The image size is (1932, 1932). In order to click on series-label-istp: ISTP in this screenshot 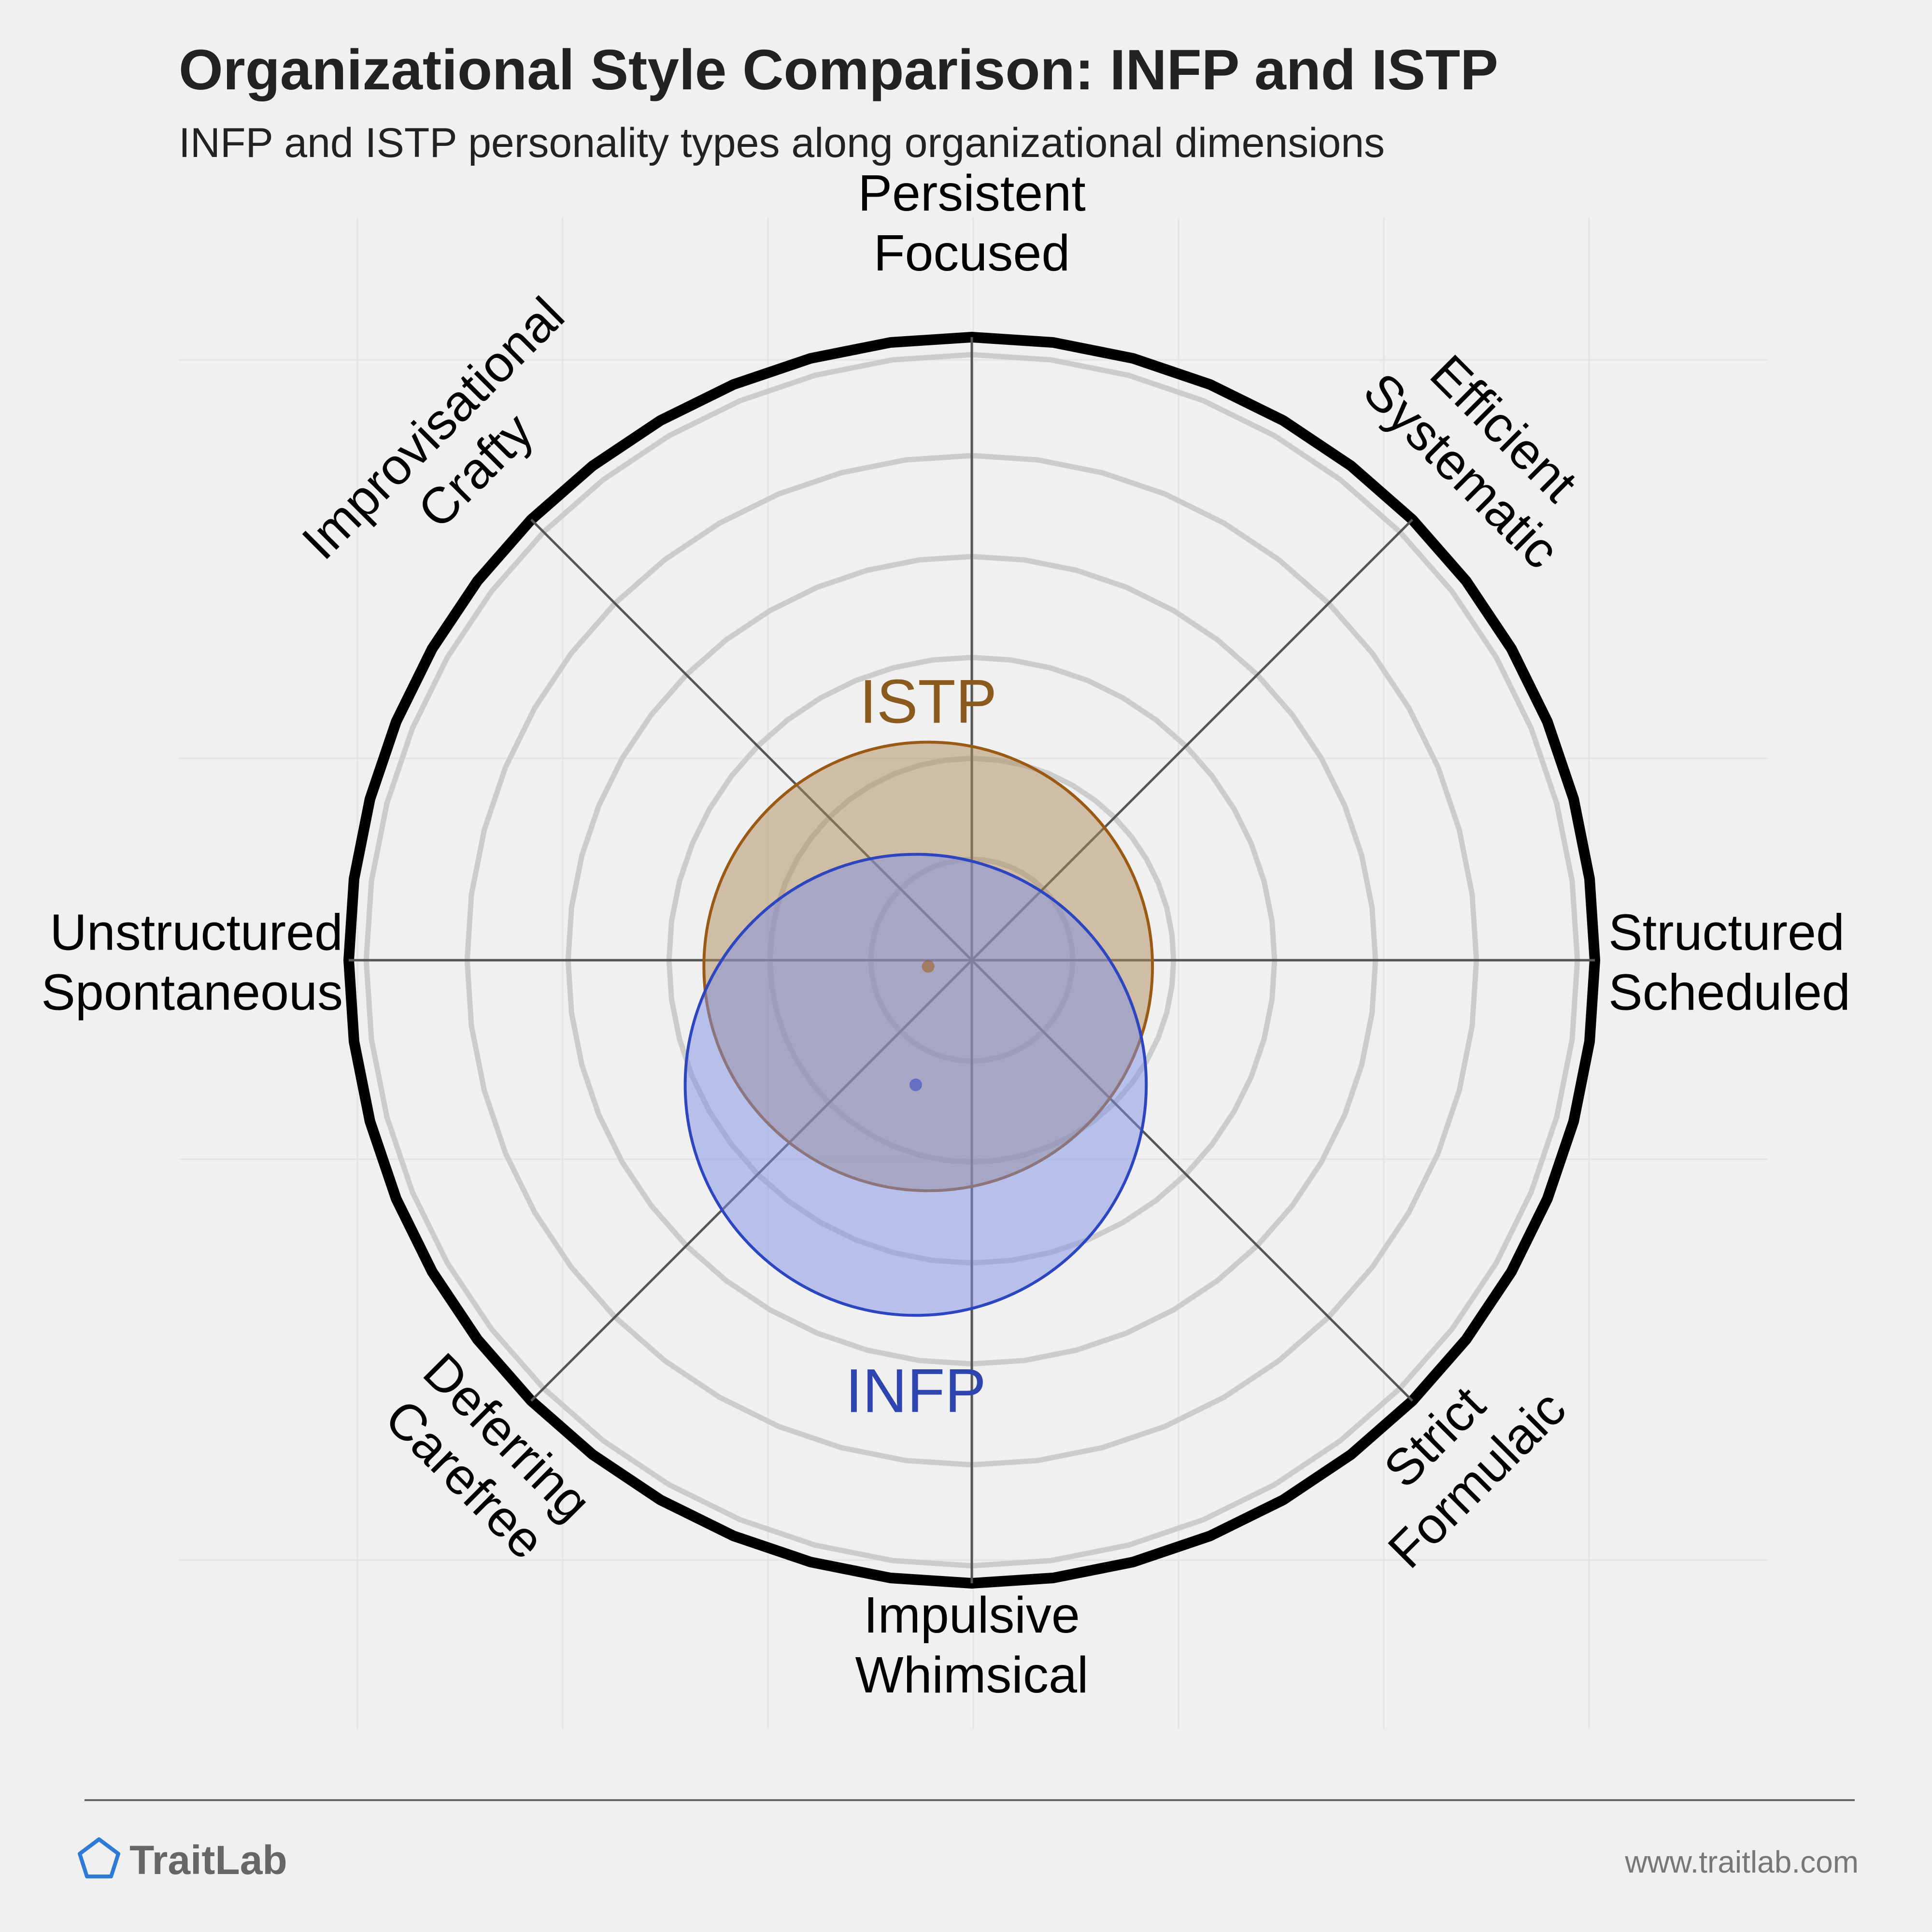, I will do `click(928, 702)`.